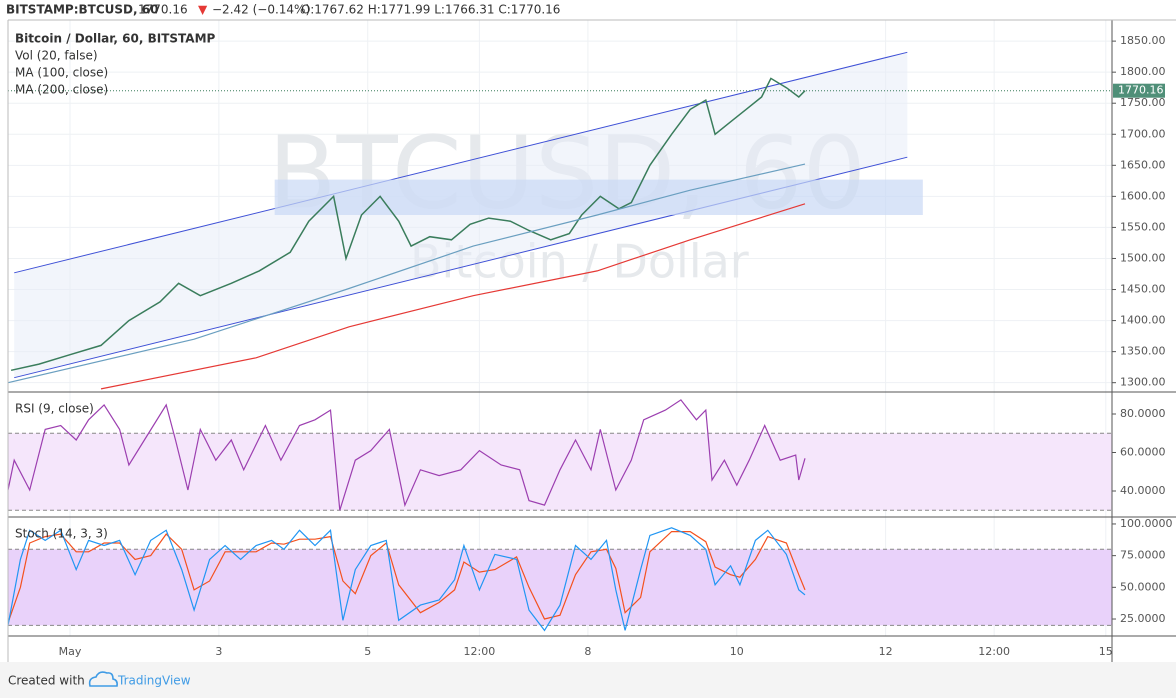  What do you see at coordinates (154, 681) in the screenshot?
I see `brand-link: TradingView` at bounding box center [154, 681].